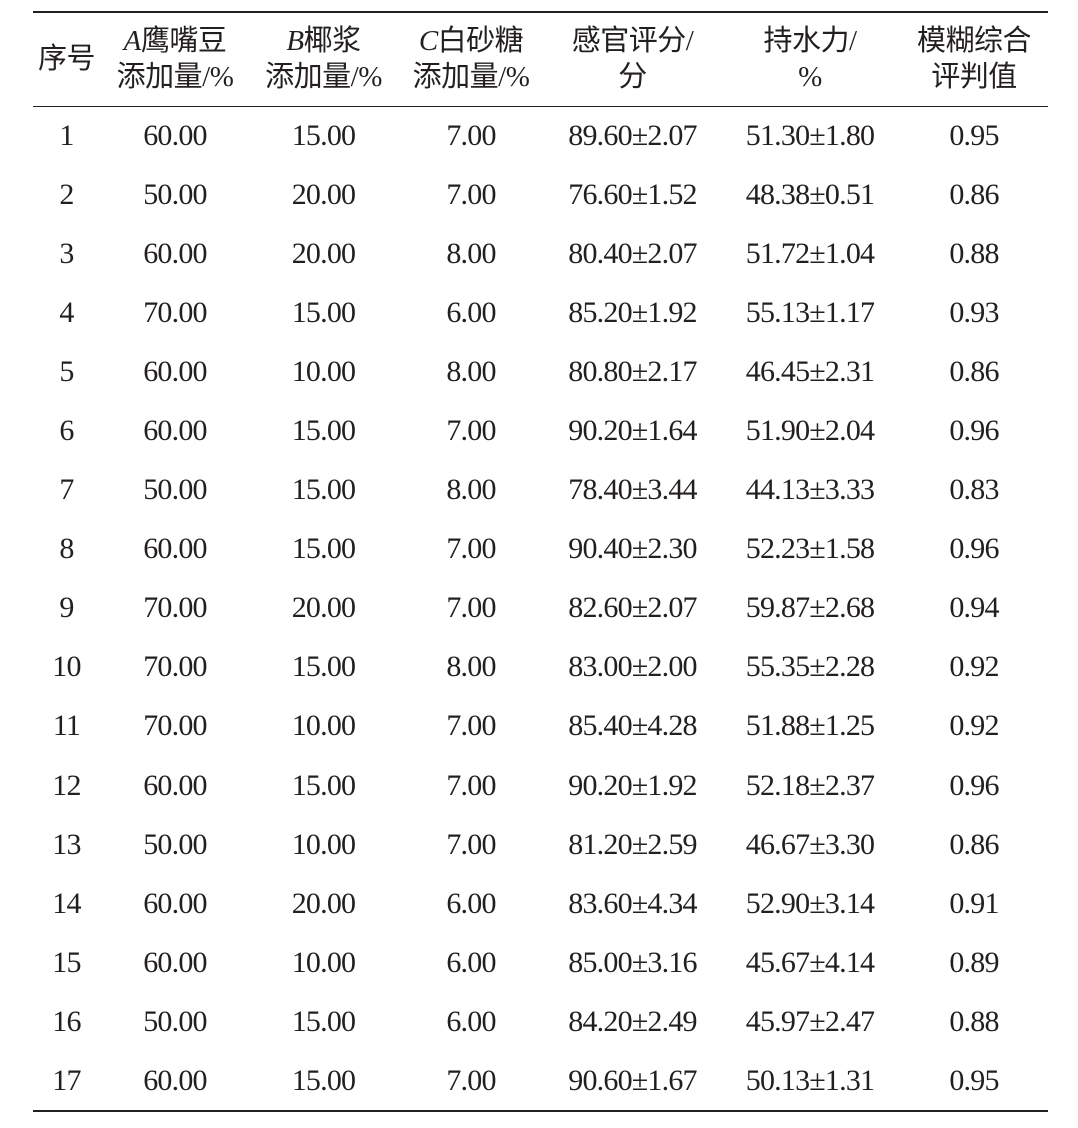  I want to click on cell-water-holding: 51.30±1.80, so click(810, 135).